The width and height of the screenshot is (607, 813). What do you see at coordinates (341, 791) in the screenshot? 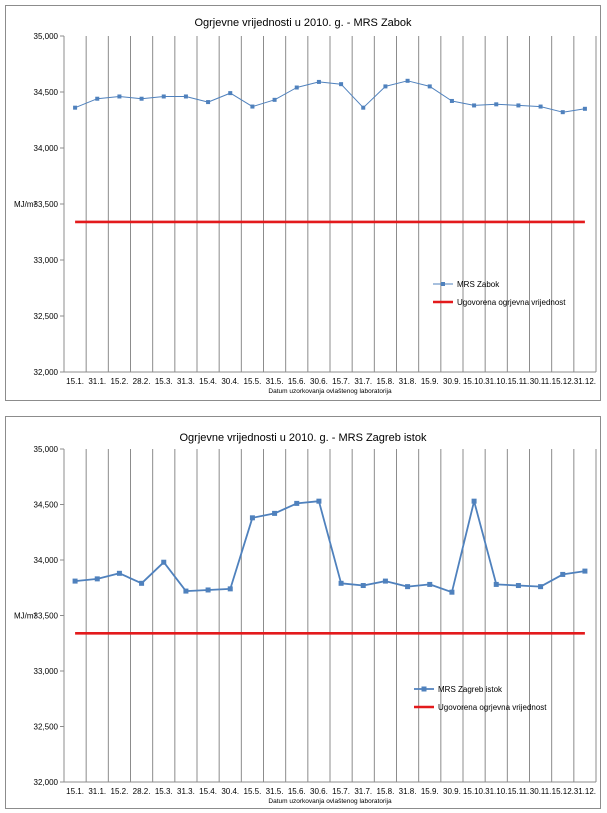
I see `x-tick-label: 15.7.` at bounding box center [341, 791].